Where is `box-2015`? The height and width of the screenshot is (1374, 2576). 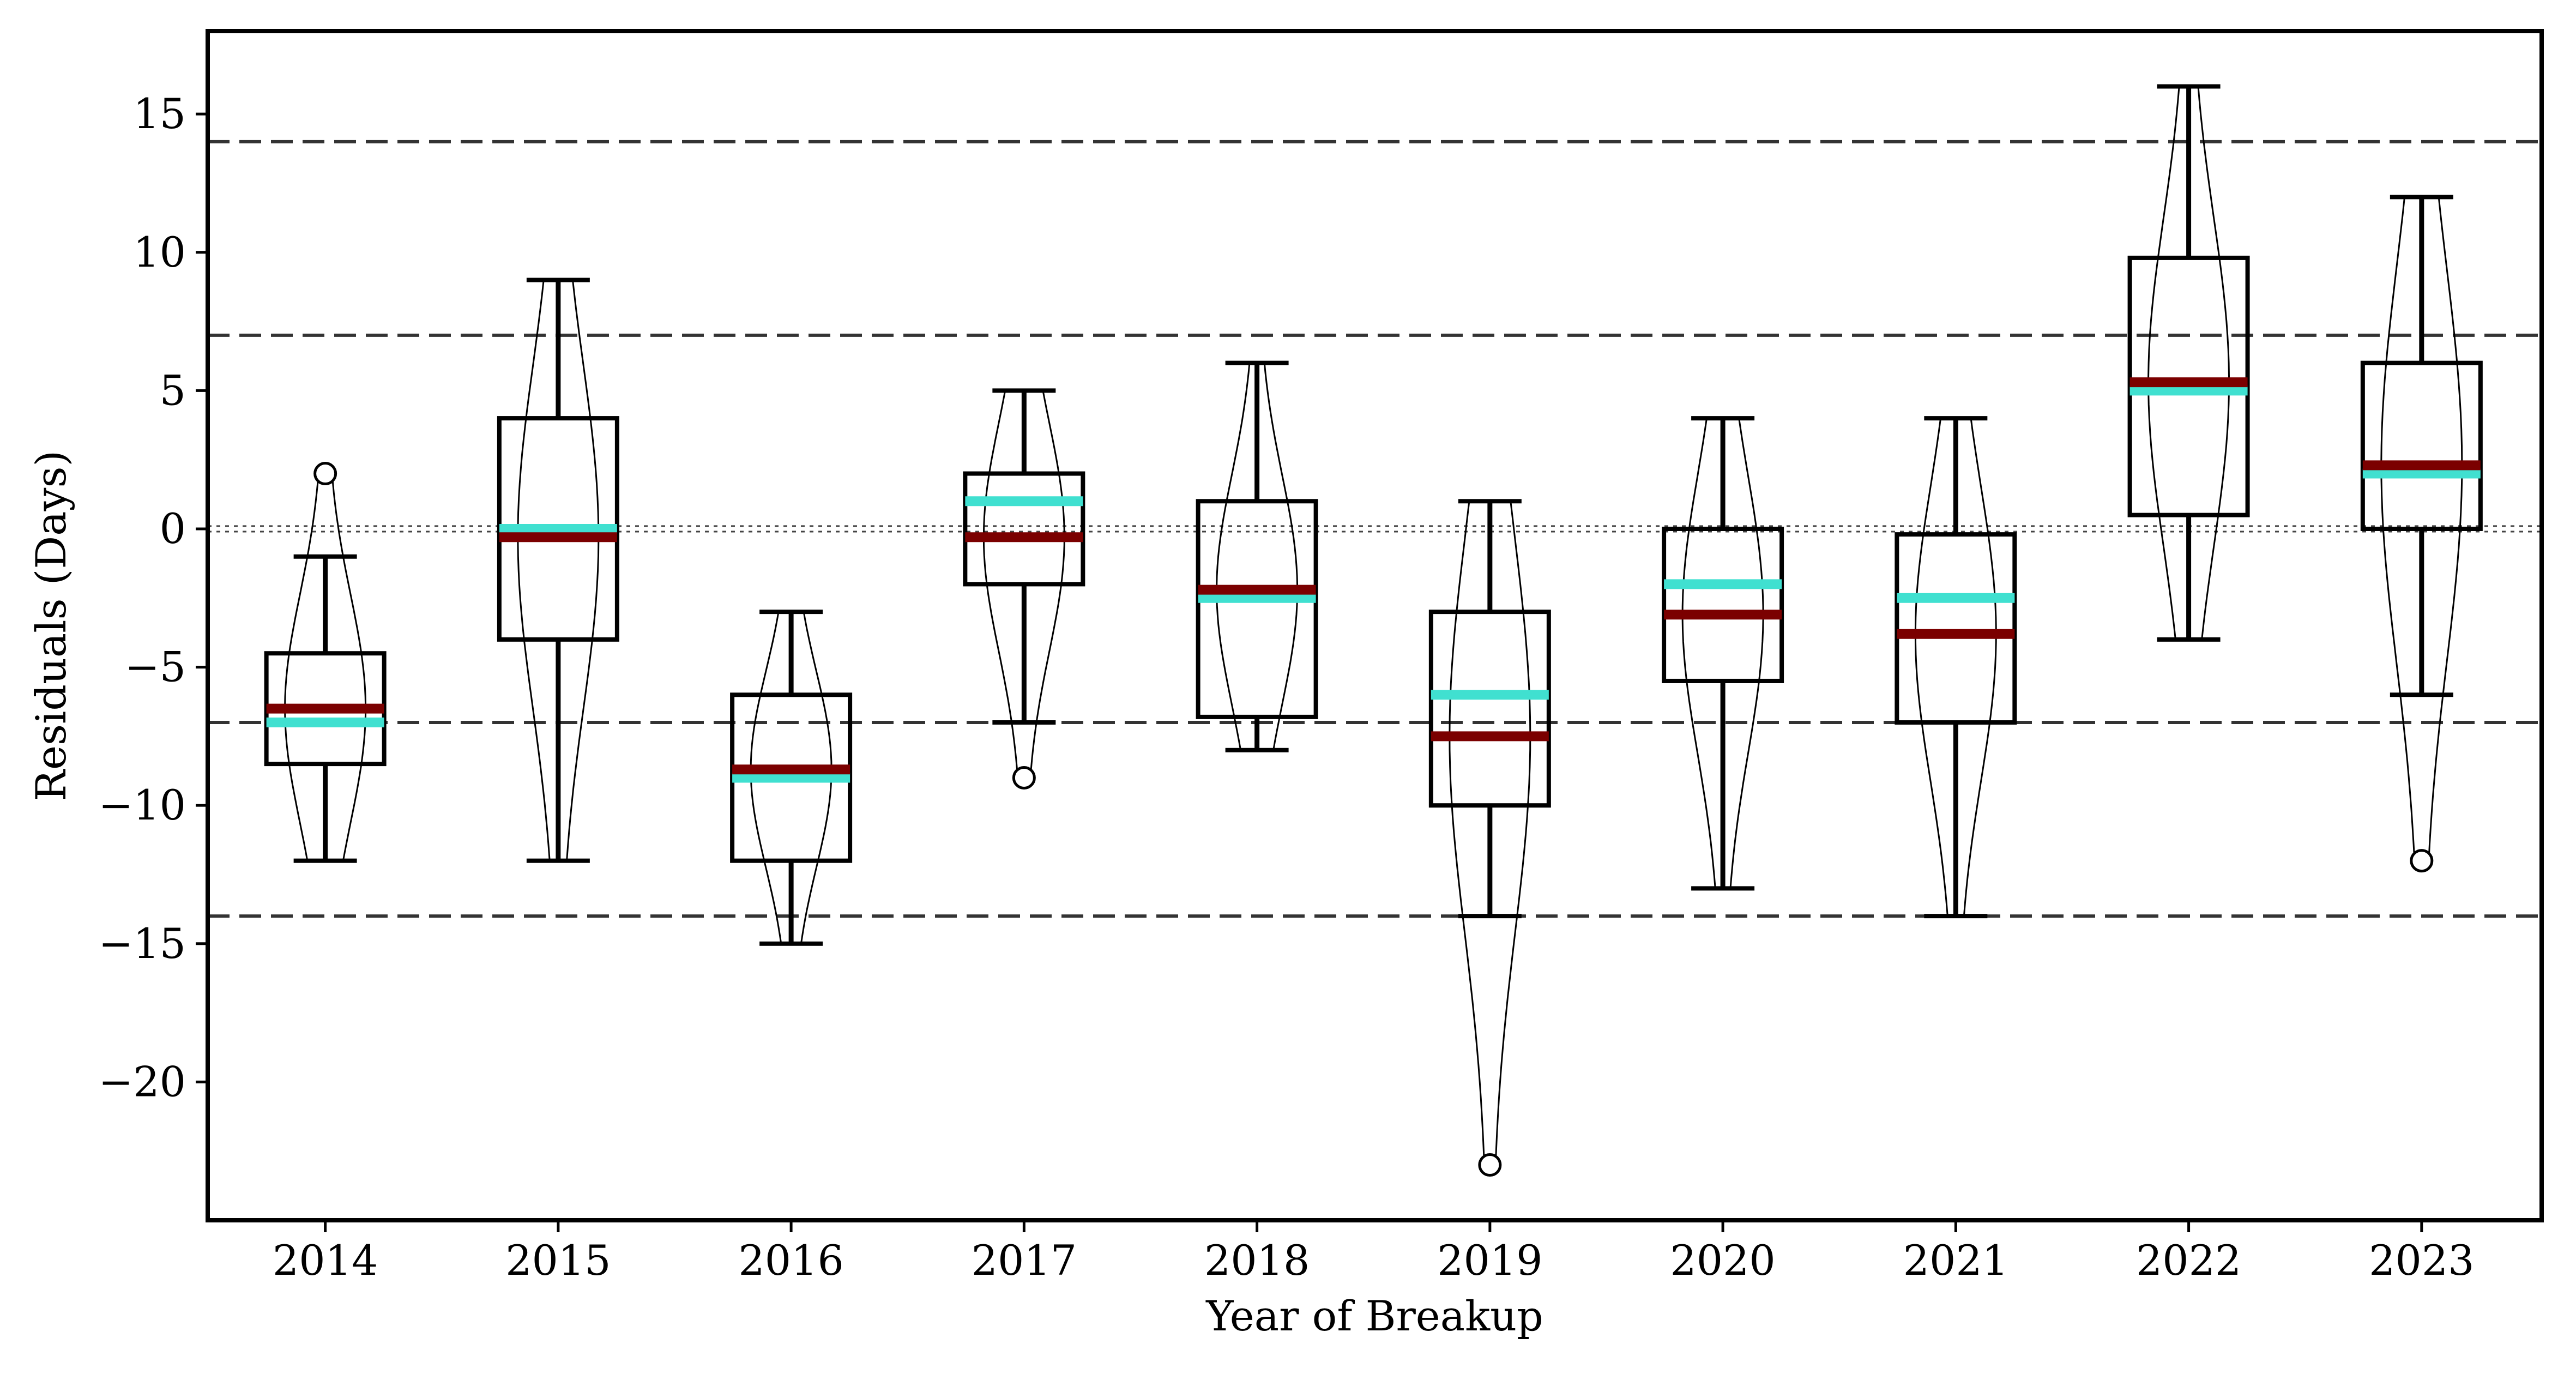
box-2015 is located at coordinates (558, 570).